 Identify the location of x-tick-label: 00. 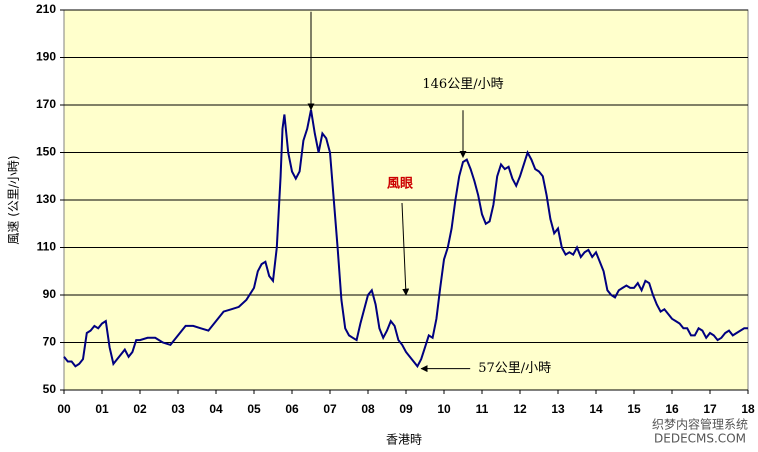
(64, 409).